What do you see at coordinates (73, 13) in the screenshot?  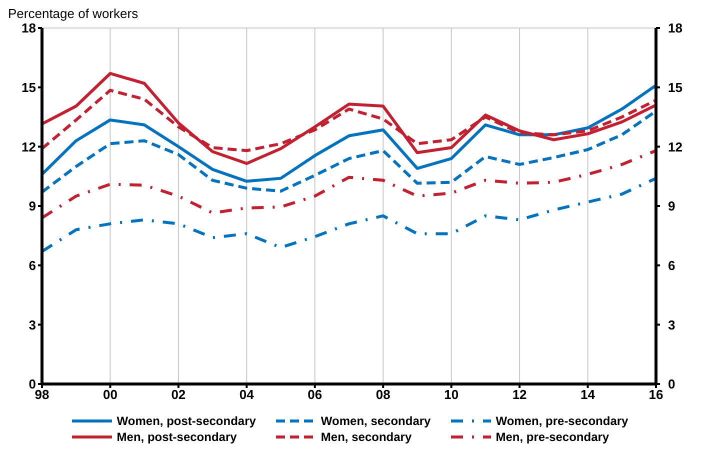 I see `y-axis-title: Percentage of workers` at bounding box center [73, 13].